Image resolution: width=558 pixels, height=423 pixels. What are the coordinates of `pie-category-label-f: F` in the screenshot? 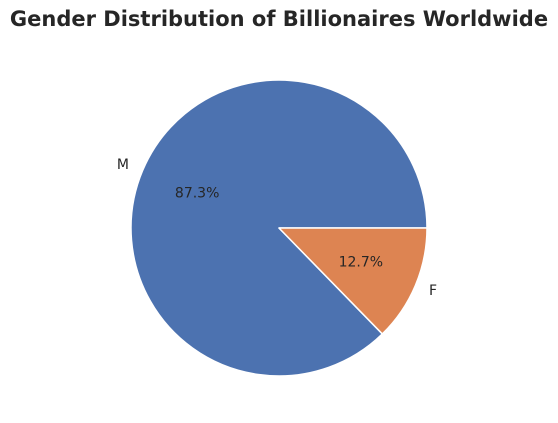 It's located at (433, 291).